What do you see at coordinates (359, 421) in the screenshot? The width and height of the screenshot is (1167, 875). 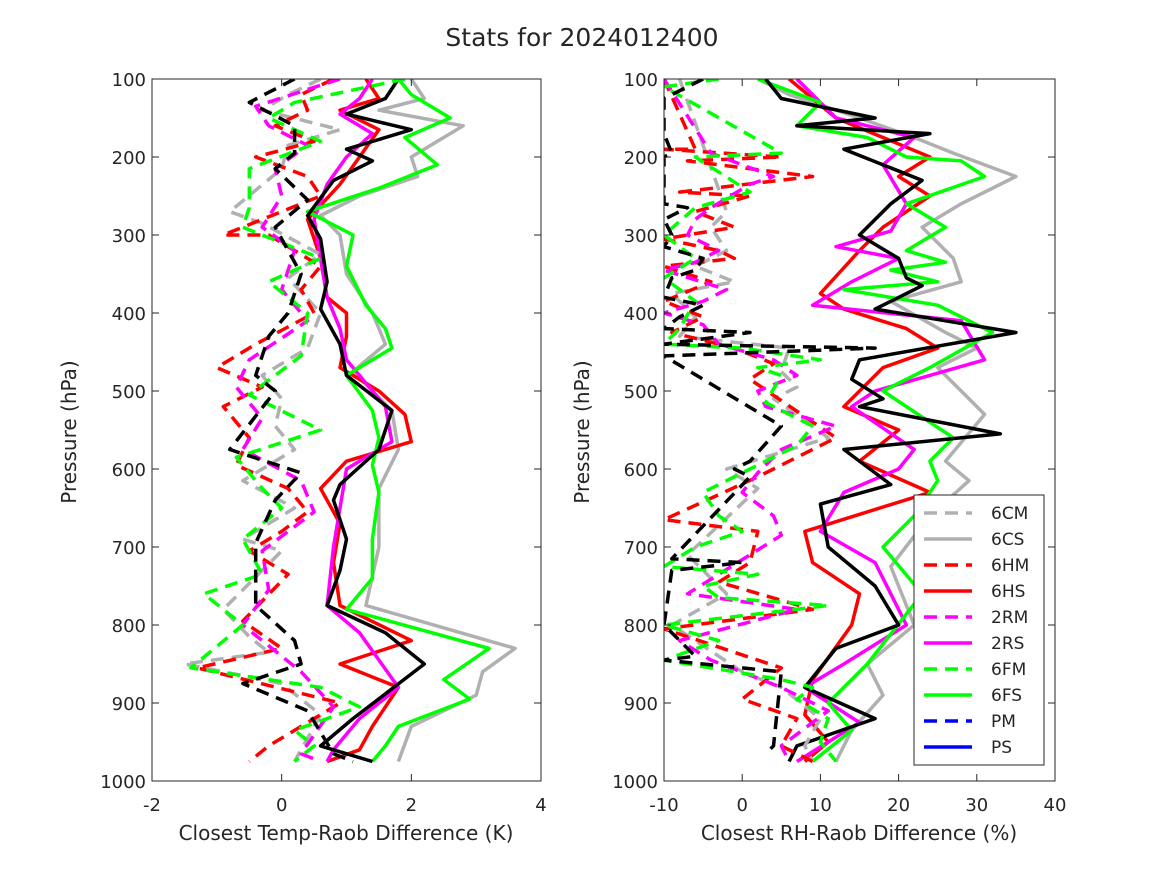 I see `temp-series-6hs` at bounding box center [359, 421].